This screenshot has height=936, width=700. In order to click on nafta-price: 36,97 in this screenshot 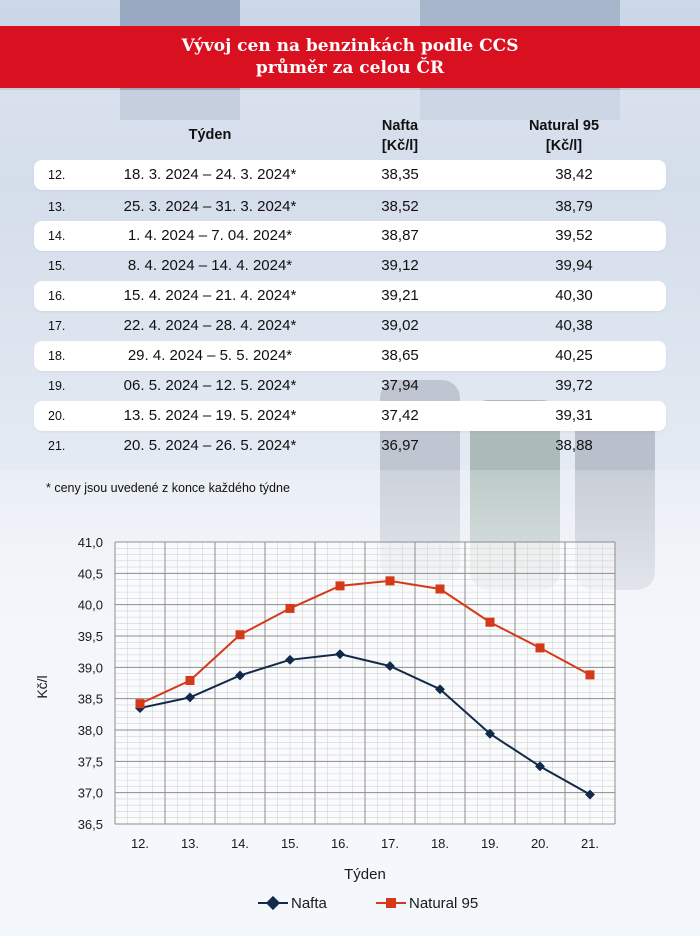, I will do `click(400, 445)`.